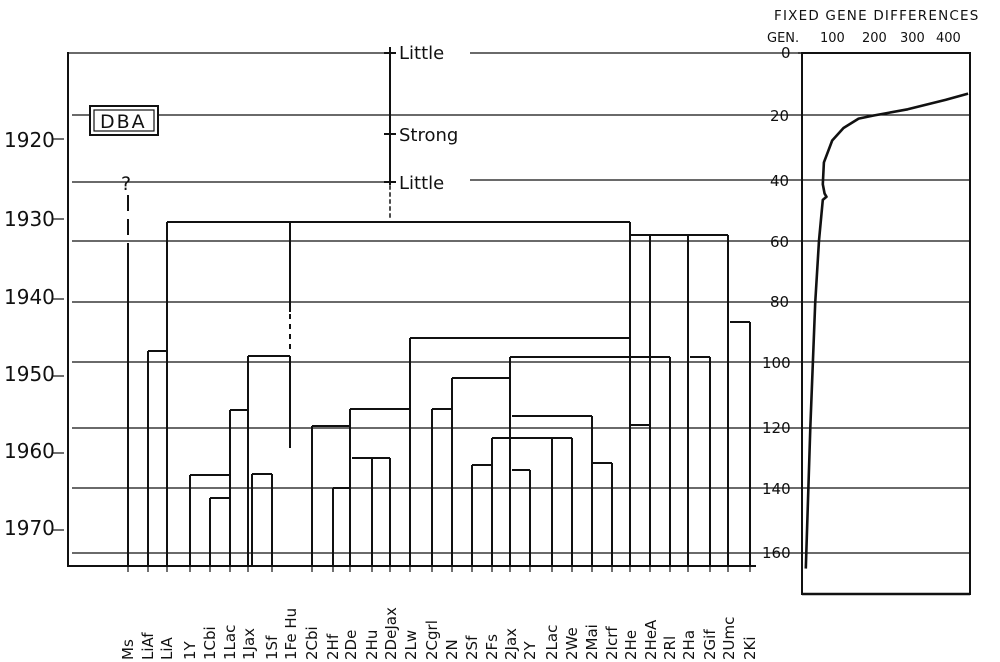  What do you see at coordinates (612, 643) in the screenshot?
I see `strain-label-2Icrf: 2Icrf` at bounding box center [612, 643].